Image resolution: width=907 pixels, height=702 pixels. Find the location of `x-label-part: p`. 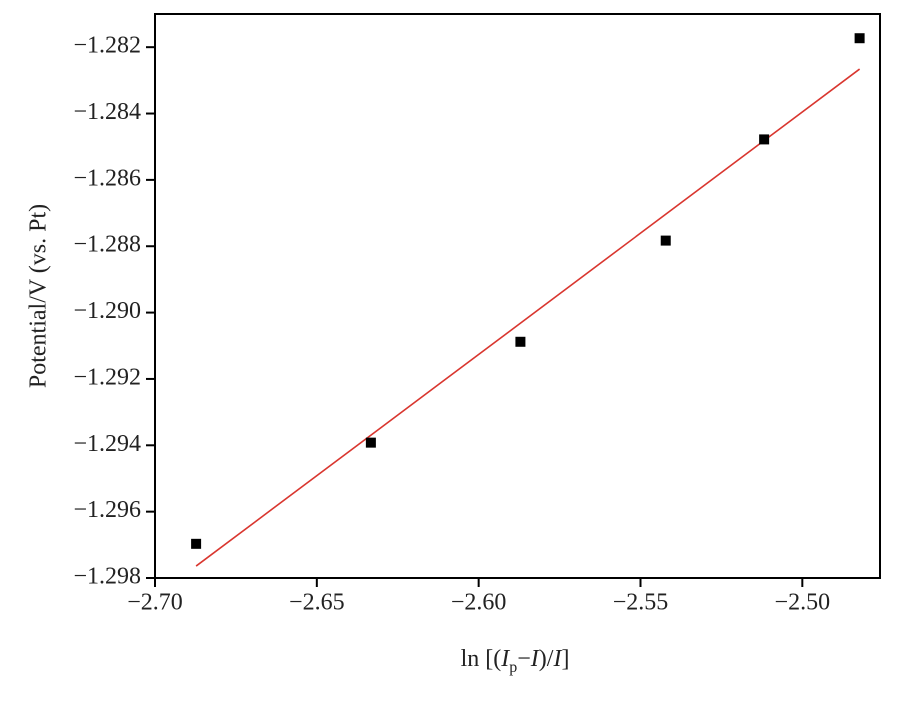

x-label-part: p is located at coordinates (513, 667).